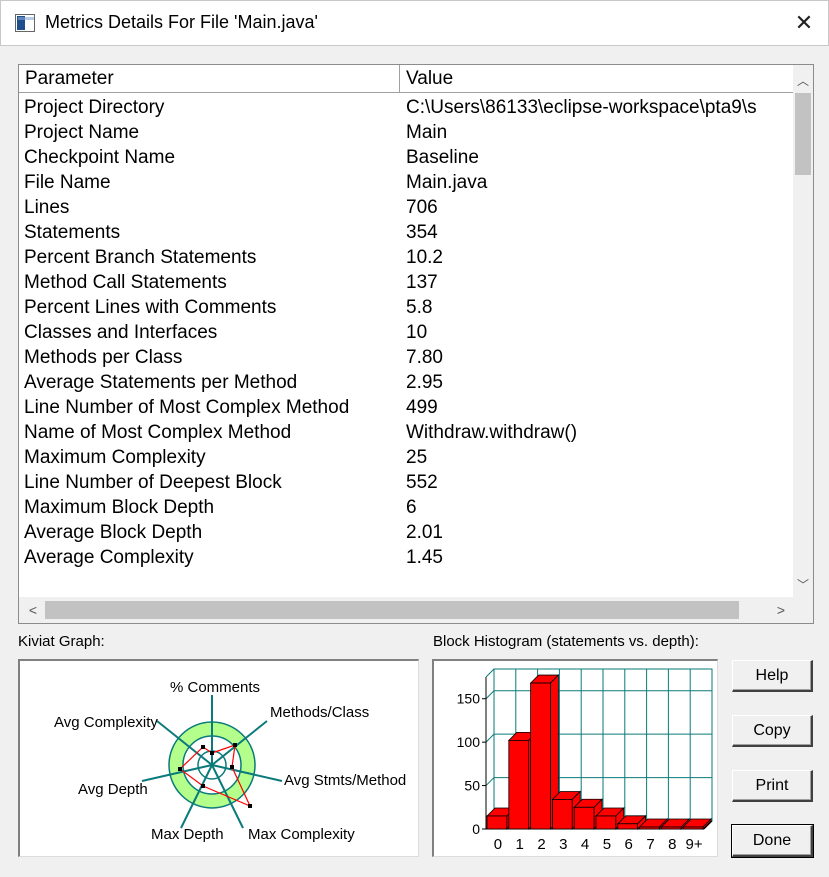  I want to click on table-row: Classes and Interfaces 10, so click(407, 332).